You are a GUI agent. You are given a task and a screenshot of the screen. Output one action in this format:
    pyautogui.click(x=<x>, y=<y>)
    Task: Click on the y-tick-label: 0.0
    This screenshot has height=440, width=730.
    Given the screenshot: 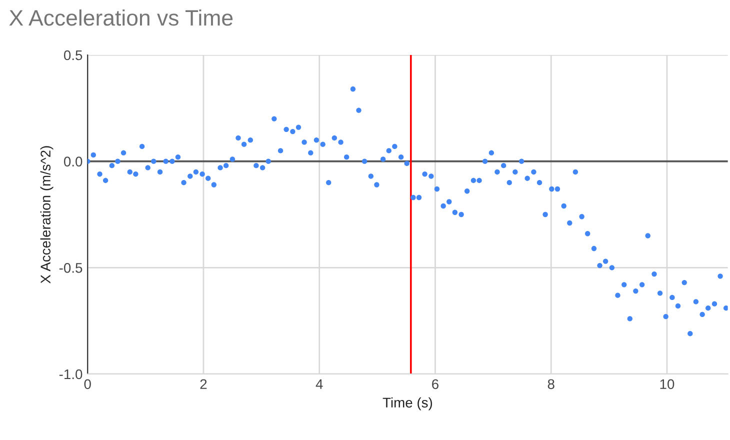 What is the action you would take?
    pyautogui.click(x=73, y=161)
    